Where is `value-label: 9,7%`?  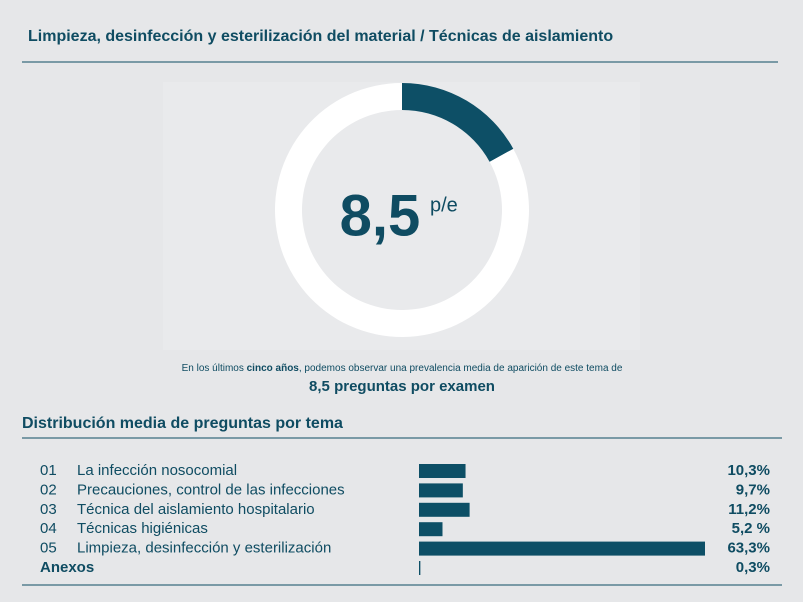
value-label: 9,7% is located at coordinates (753, 489).